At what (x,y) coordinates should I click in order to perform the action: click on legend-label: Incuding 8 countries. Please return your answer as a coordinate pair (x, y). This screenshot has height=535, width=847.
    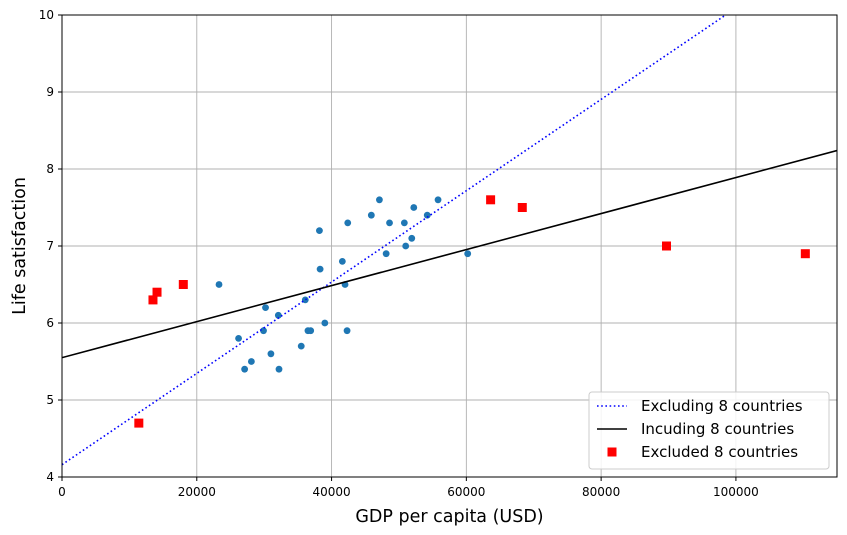
    Looking at the image, I should click on (717, 429).